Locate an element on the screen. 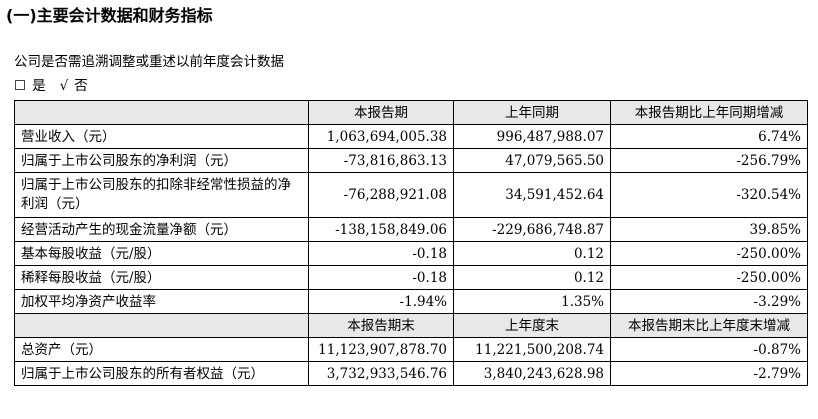  change-value: -256.79% is located at coordinates (709, 160).